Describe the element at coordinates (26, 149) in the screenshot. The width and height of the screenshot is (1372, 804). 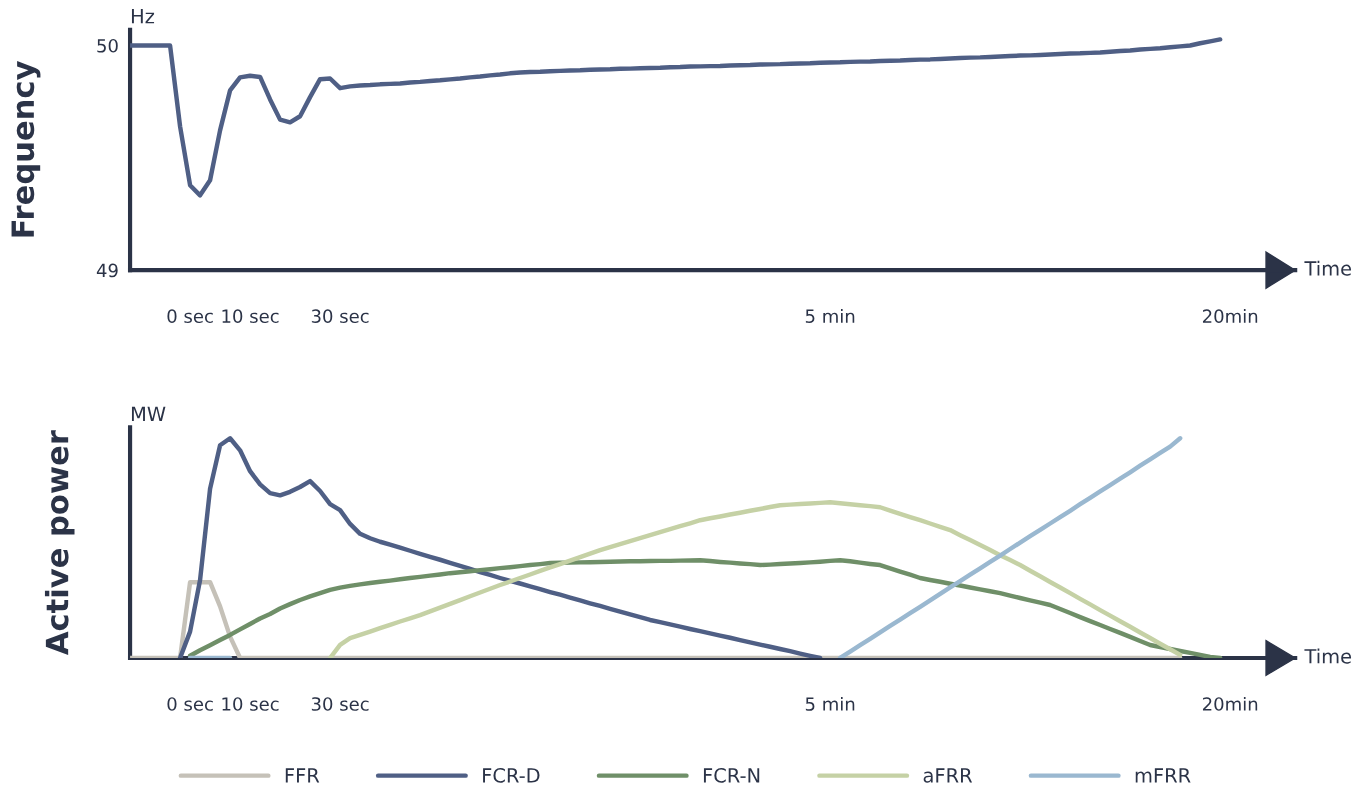
I see `y-axis-title: Frequency` at that location.